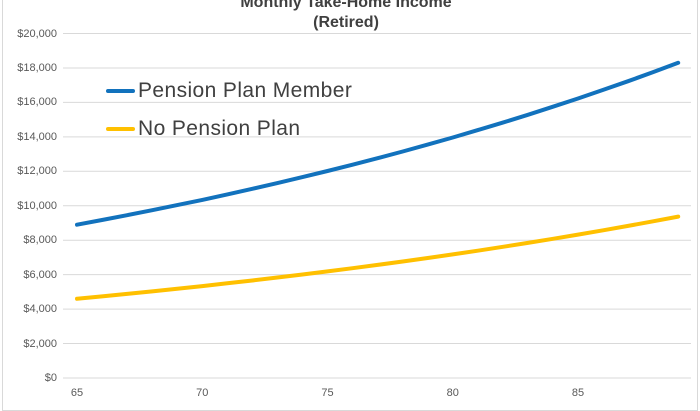  What do you see at coordinates (40, 309) in the screenshot?
I see `y-axis-tick-label: $4,000` at bounding box center [40, 309].